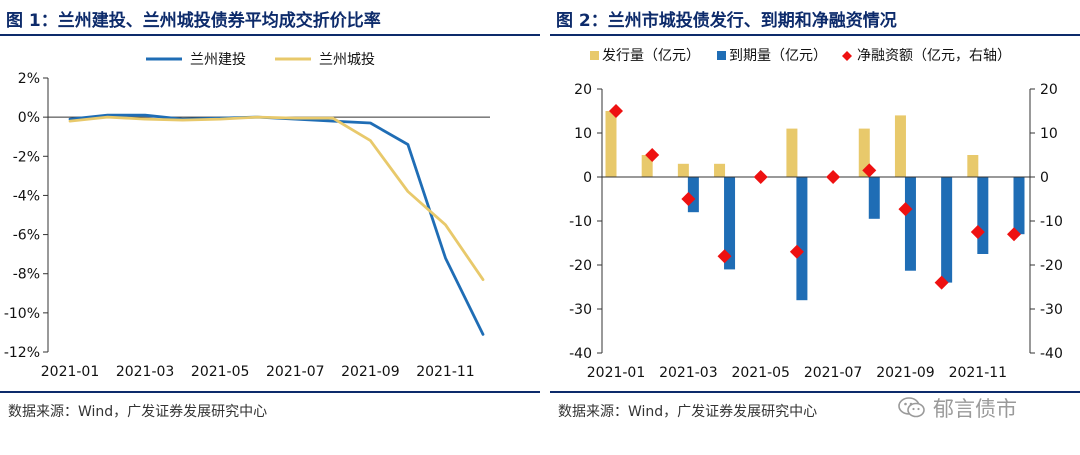 Image resolution: width=1080 pixels, height=455 pixels. What do you see at coordinates (26, 157) in the screenshot?
I see `y-tick-label: -2%` at bounding box center [26, 157].